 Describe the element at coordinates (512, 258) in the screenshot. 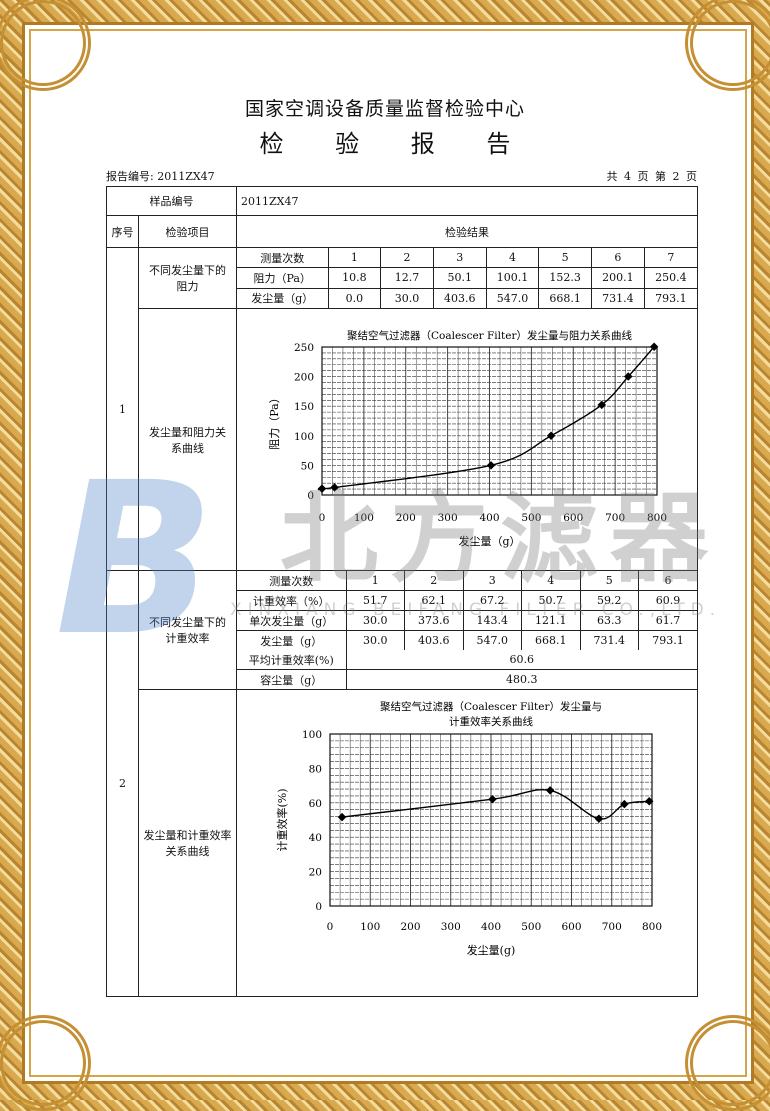

I see `table-cell: 4` at that location.